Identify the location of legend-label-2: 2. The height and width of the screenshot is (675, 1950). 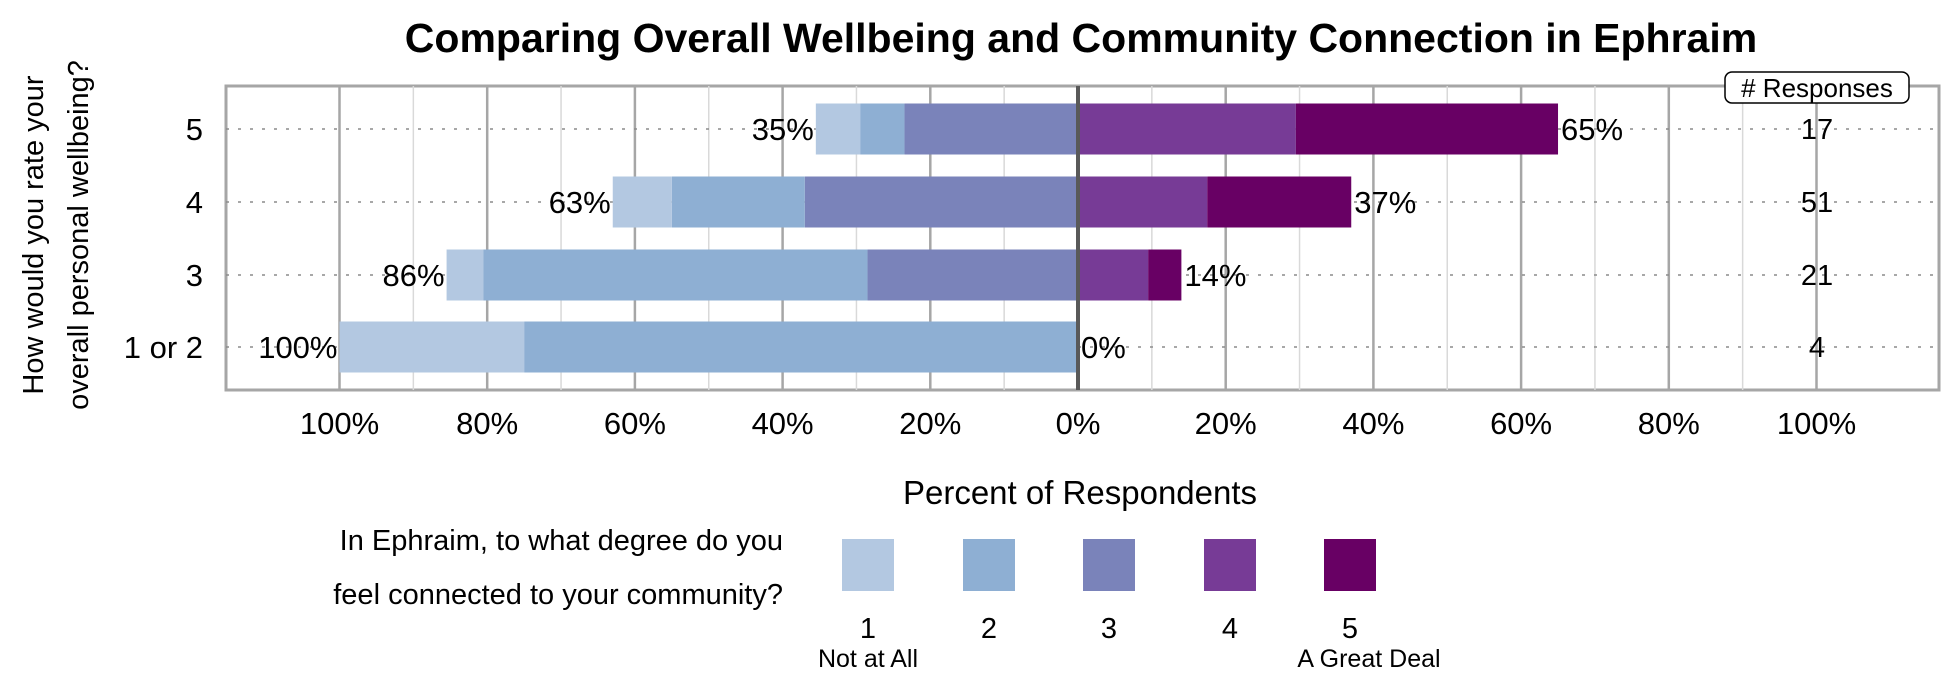
(989, 629).